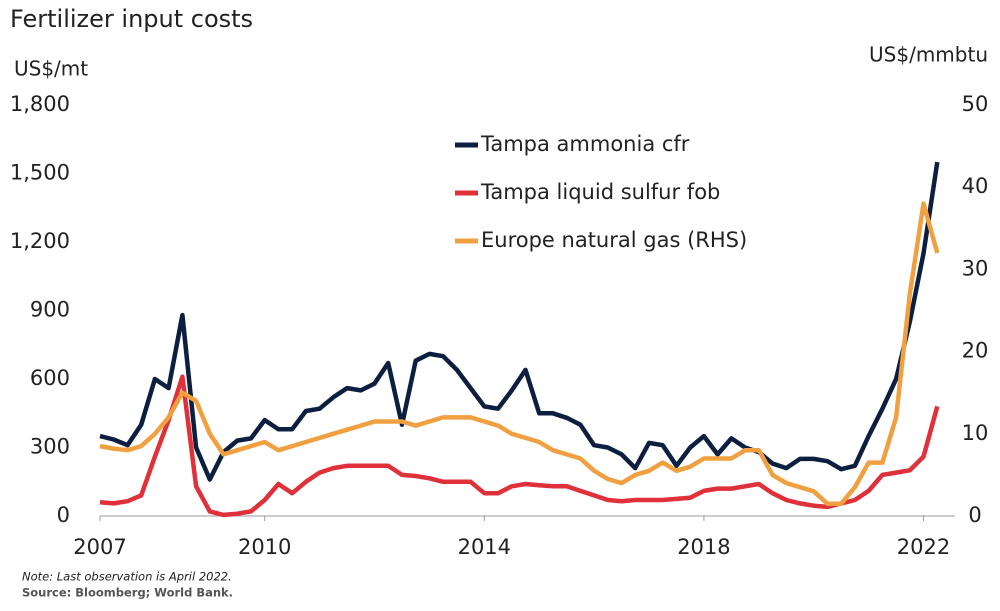 The width and height of the screenshot is (1000, 611). Describe the element at coordinates (614, 240) in the screenshot. I see `legend-label: Europe natural gas (RHS)` at that location.